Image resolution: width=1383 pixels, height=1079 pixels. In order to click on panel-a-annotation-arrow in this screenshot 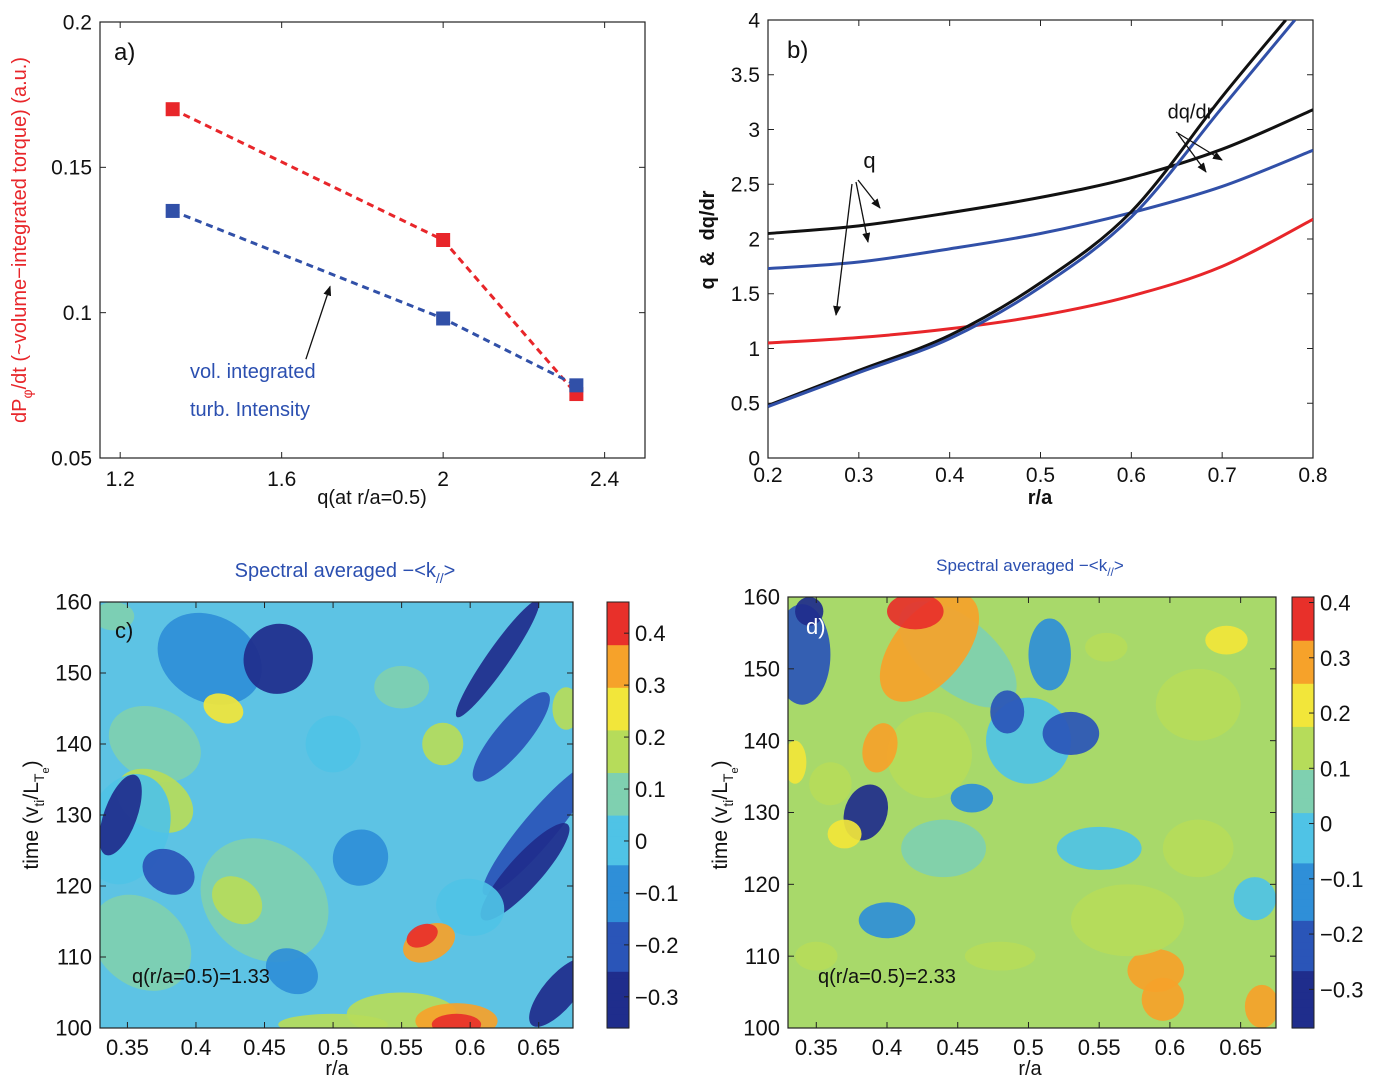, I will do `click(318, 322)`.